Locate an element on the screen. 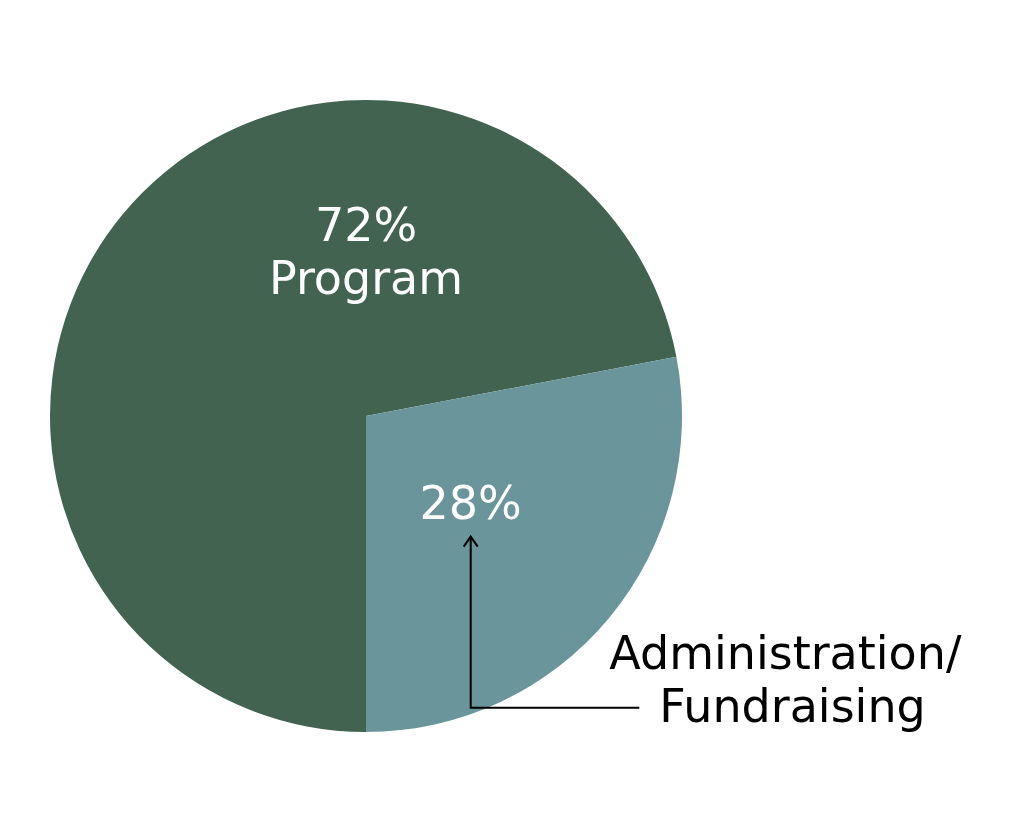 Image resolution: width=1024 pixels, height=825 pixels. slice-label: Administration/Fundraising is located at coordinates (785, 679).